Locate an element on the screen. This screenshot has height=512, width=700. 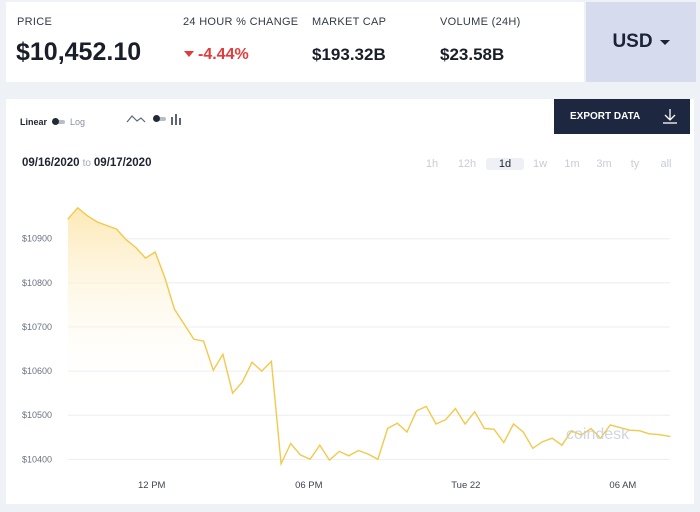
x-tick-label: 06 PM is located at coordinates (309, 485).